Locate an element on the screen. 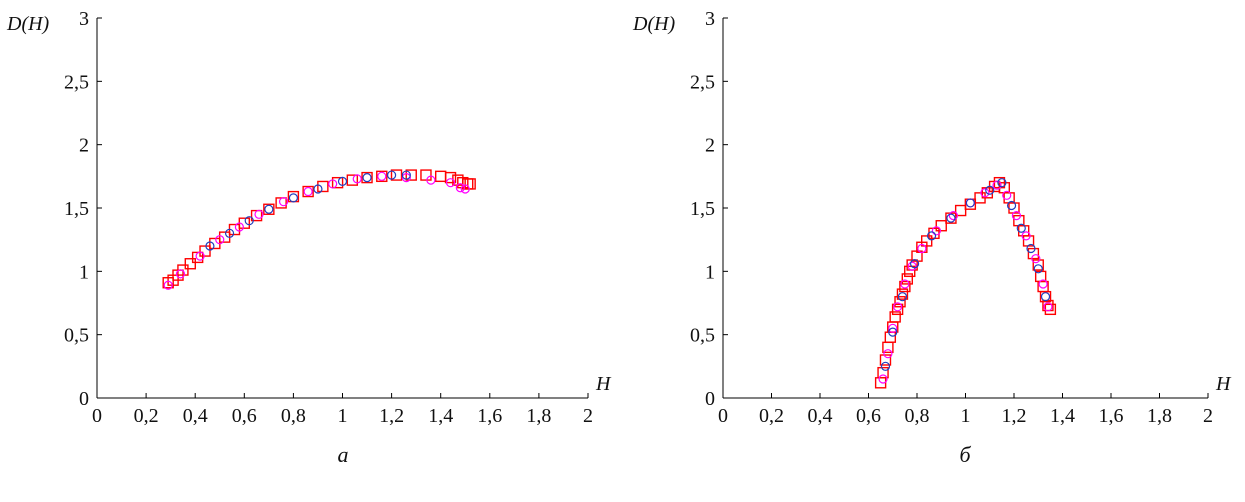 This screenshot has height=502, width=1245. y-tick-label: 2 is located at coordinates (710, 146).